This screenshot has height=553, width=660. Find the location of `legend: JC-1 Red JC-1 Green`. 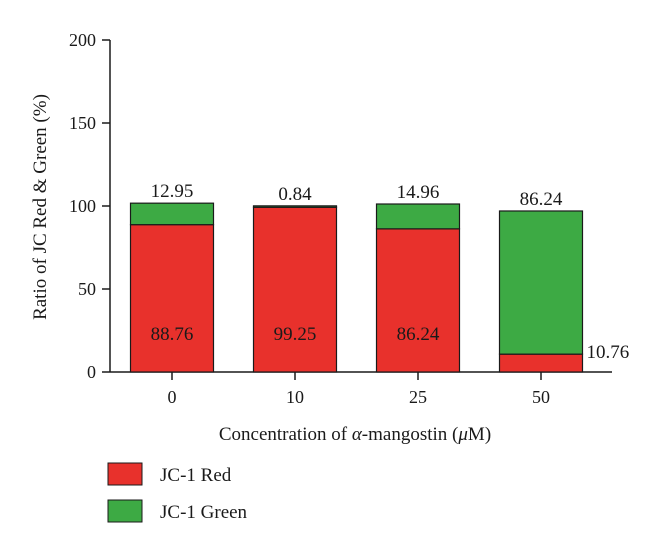

legend: JC-1 Red JC-1 Green is located at coordinates (177, 492).